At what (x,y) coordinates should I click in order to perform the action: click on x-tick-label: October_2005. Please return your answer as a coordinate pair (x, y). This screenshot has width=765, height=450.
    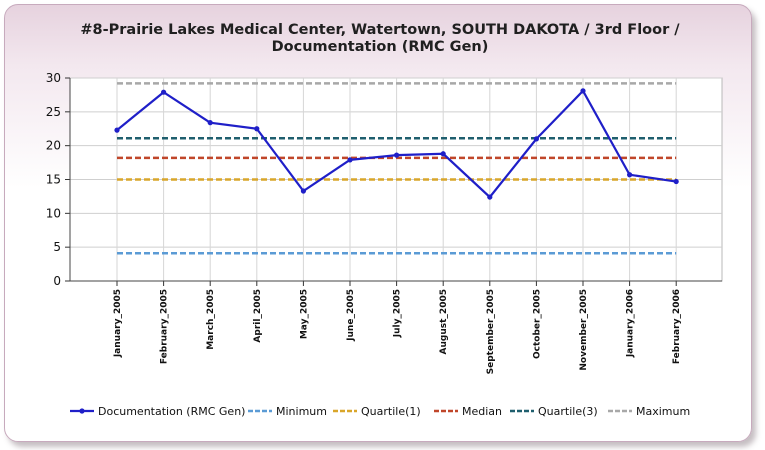
    Looking at the image, I should click on (537, 324).